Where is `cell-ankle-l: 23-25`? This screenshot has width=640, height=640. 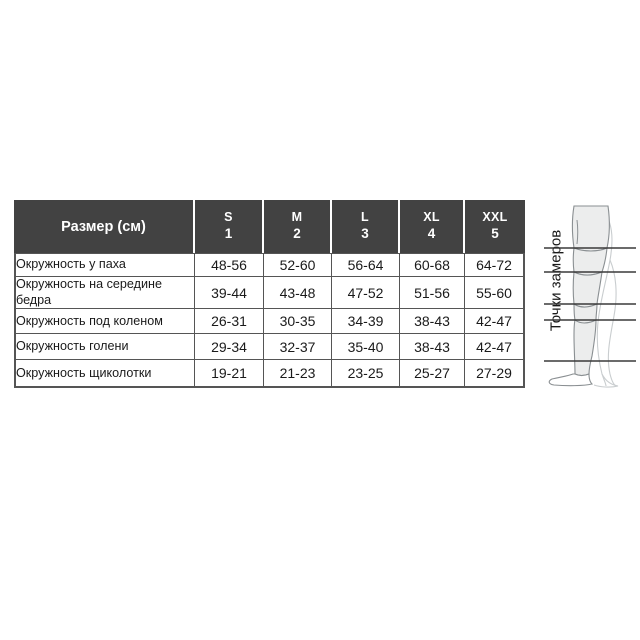 cell-ankle-l: 23-25 is located at coordinates (366, 374).